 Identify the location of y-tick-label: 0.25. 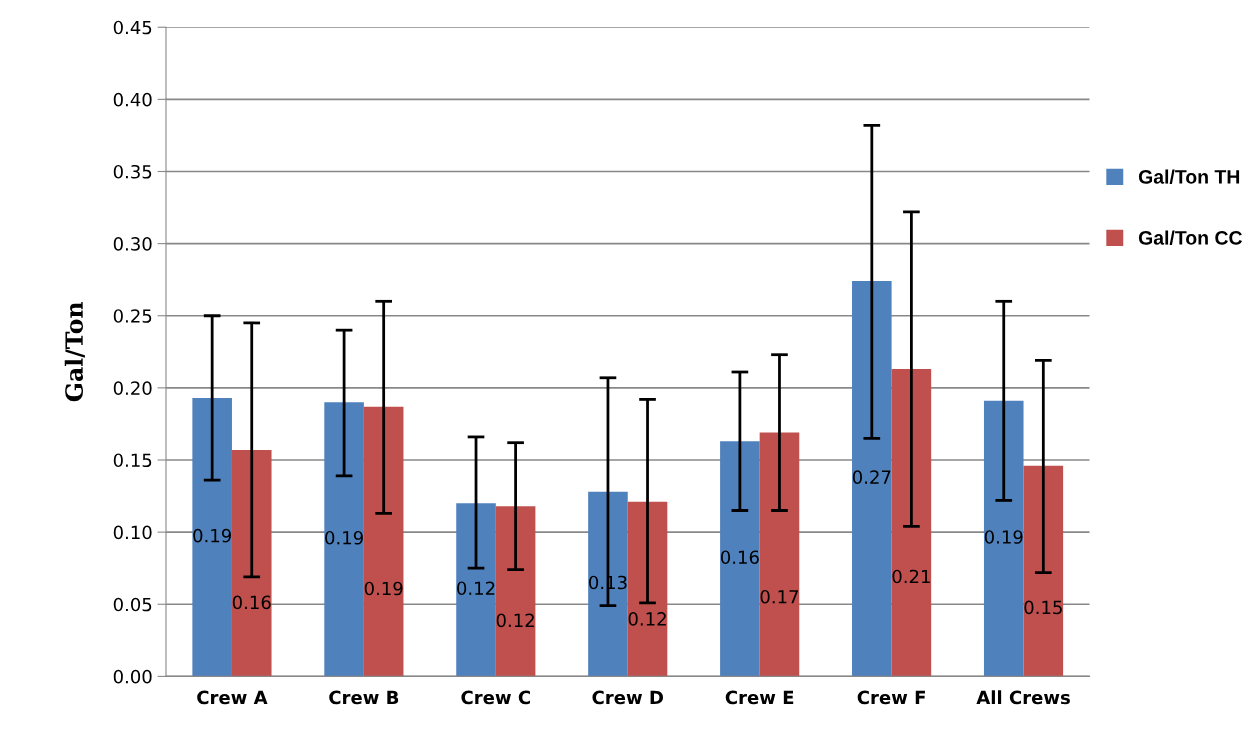
(132, 316).